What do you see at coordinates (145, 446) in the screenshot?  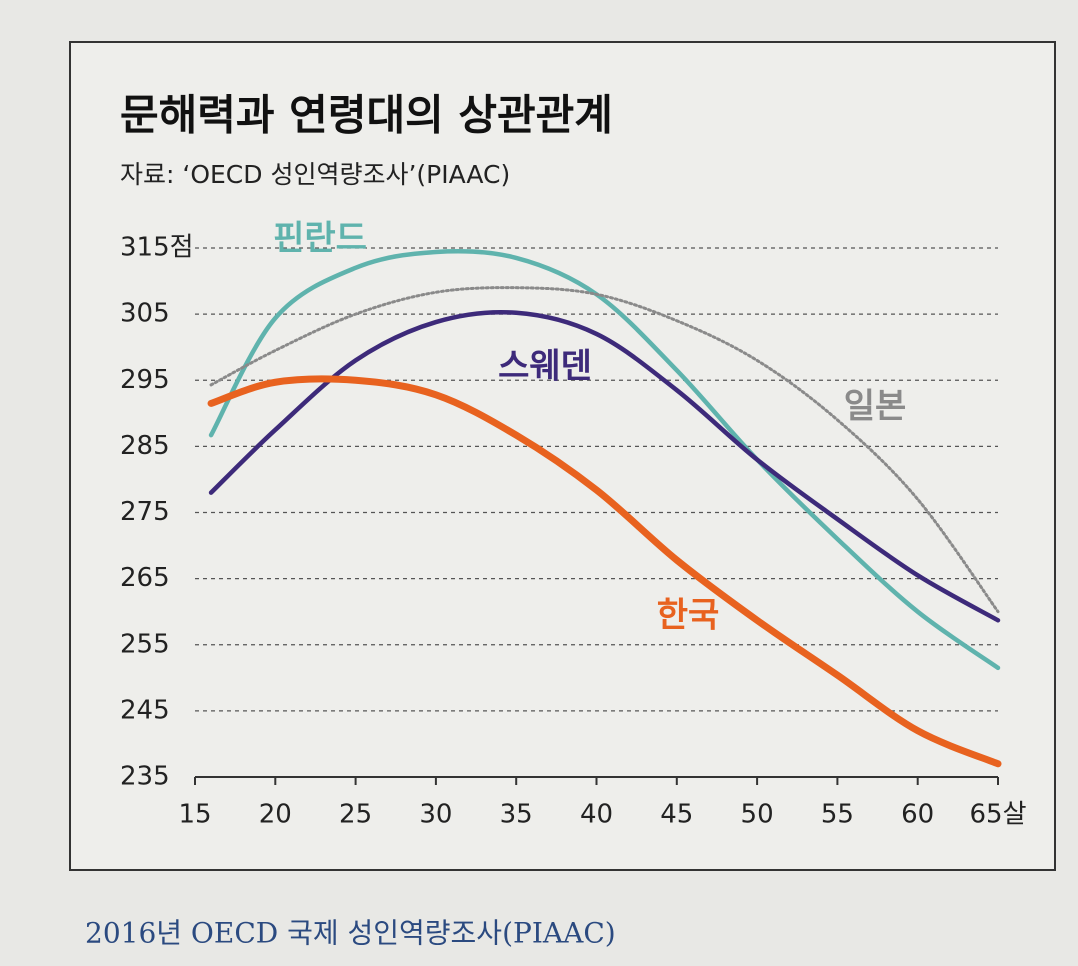 I see `y-tick-label: 285` at bounding box center [145, 446].